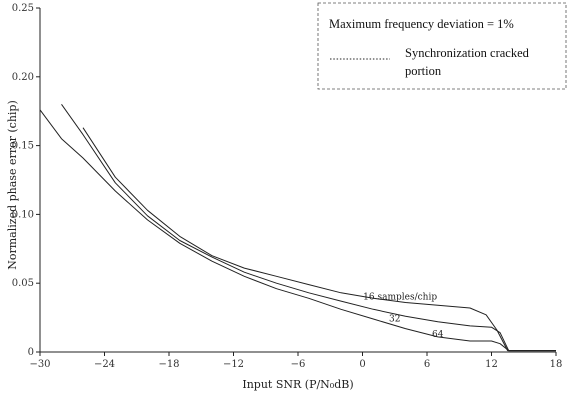 The height and width of the screenshot is (398, 573). I want to click on curve-label-s16: 16 samples/chip, so click(400, 298).